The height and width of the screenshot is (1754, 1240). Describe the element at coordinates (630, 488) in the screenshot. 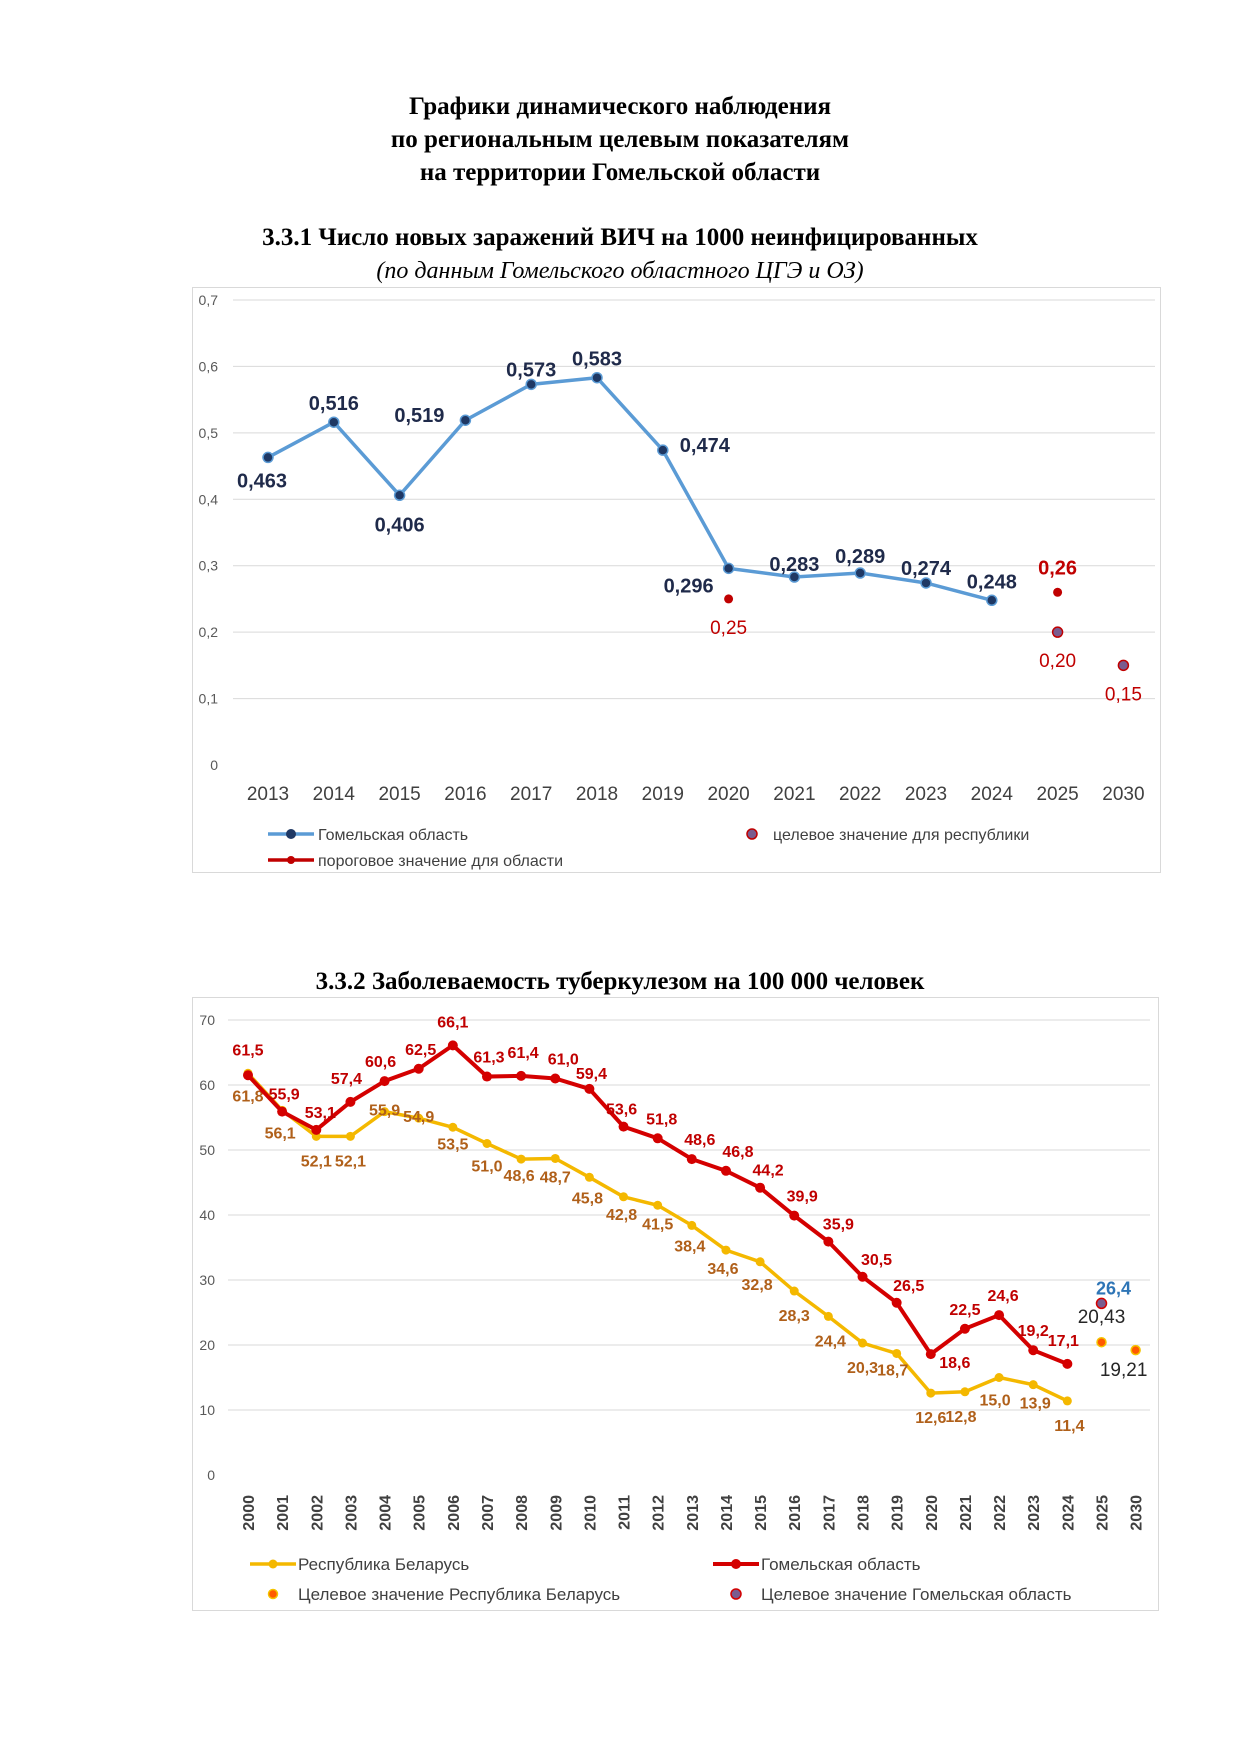

I see `hiv-series-line` at that location.